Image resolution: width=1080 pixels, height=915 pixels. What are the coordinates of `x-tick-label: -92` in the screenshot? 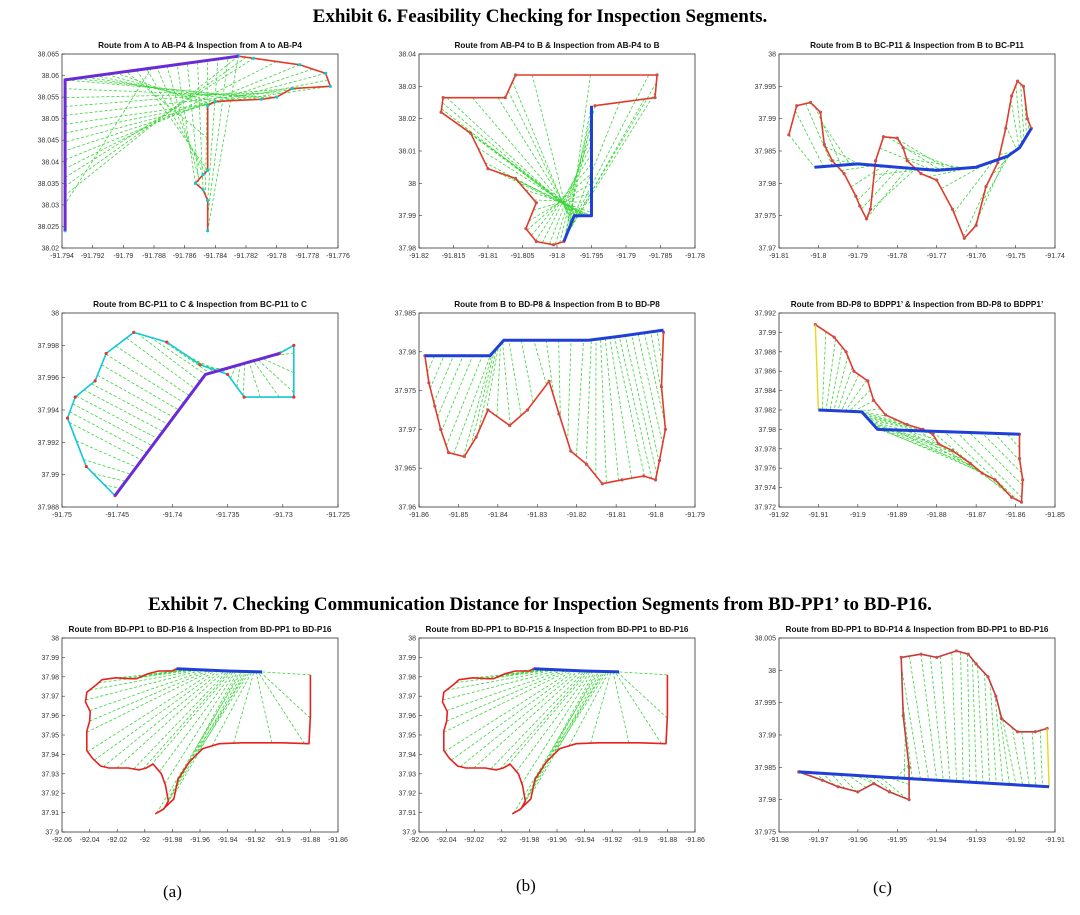 It's located at (502, 840).